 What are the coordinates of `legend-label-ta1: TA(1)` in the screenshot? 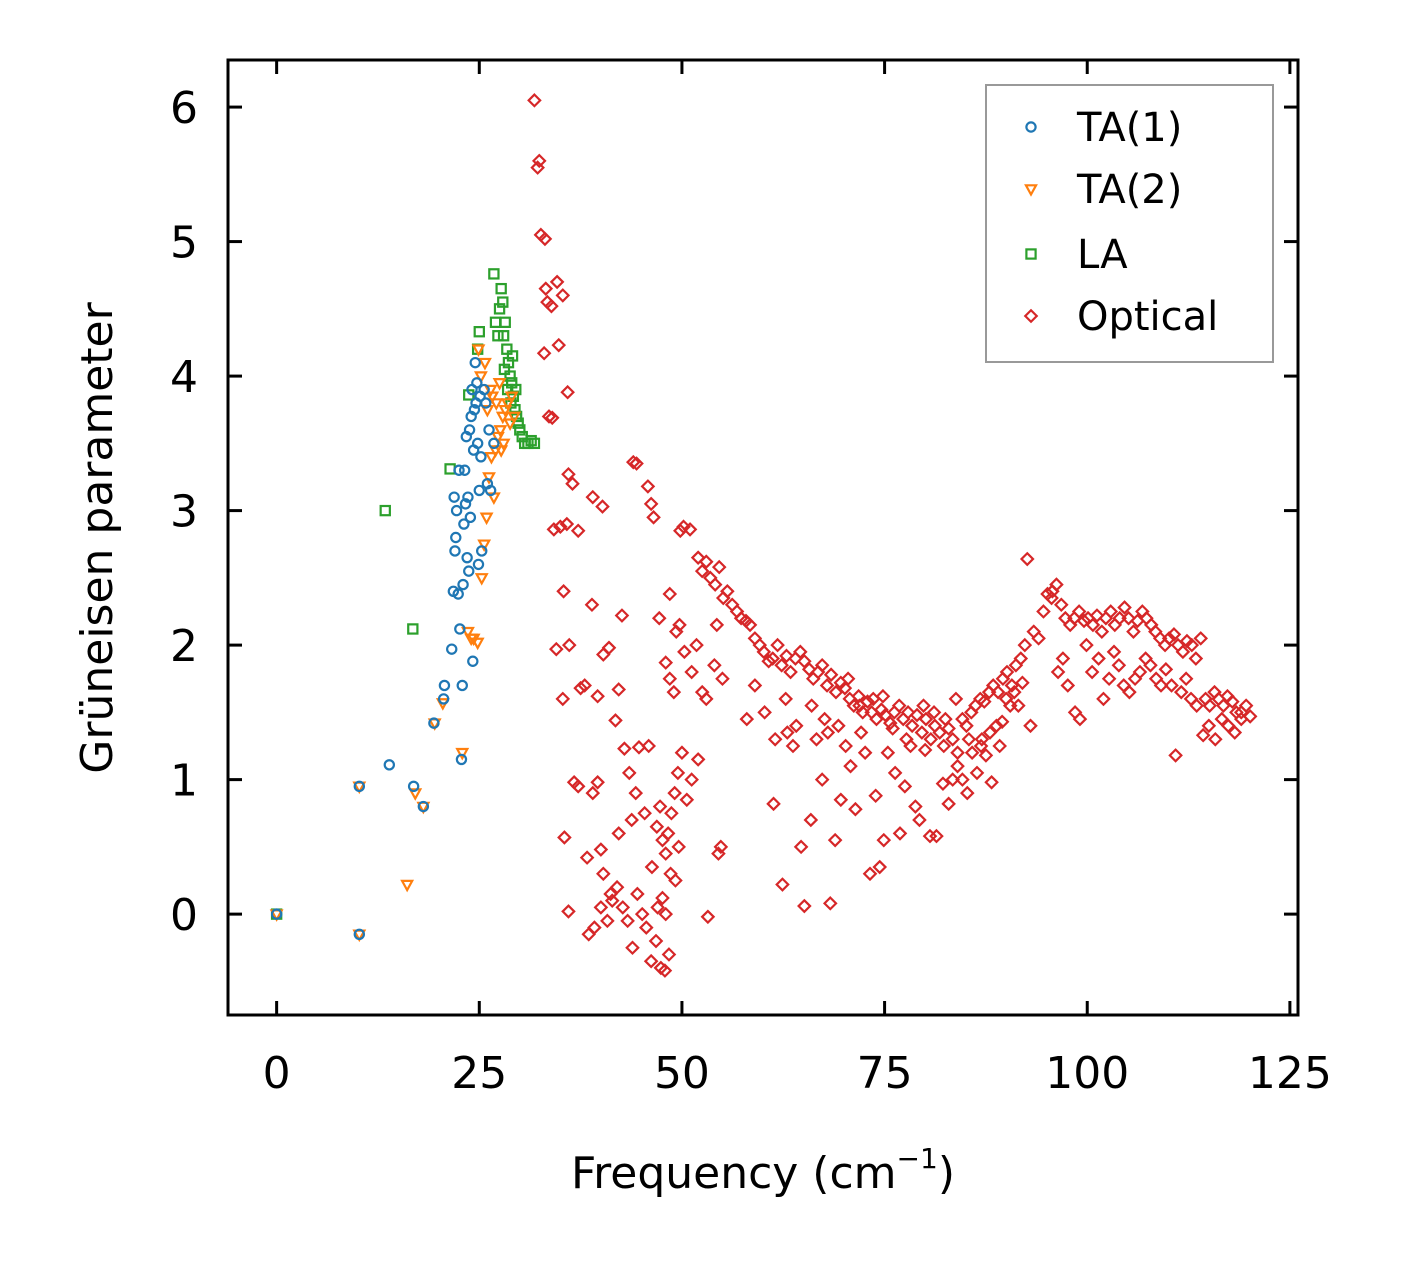 It's located at (1129, 128).